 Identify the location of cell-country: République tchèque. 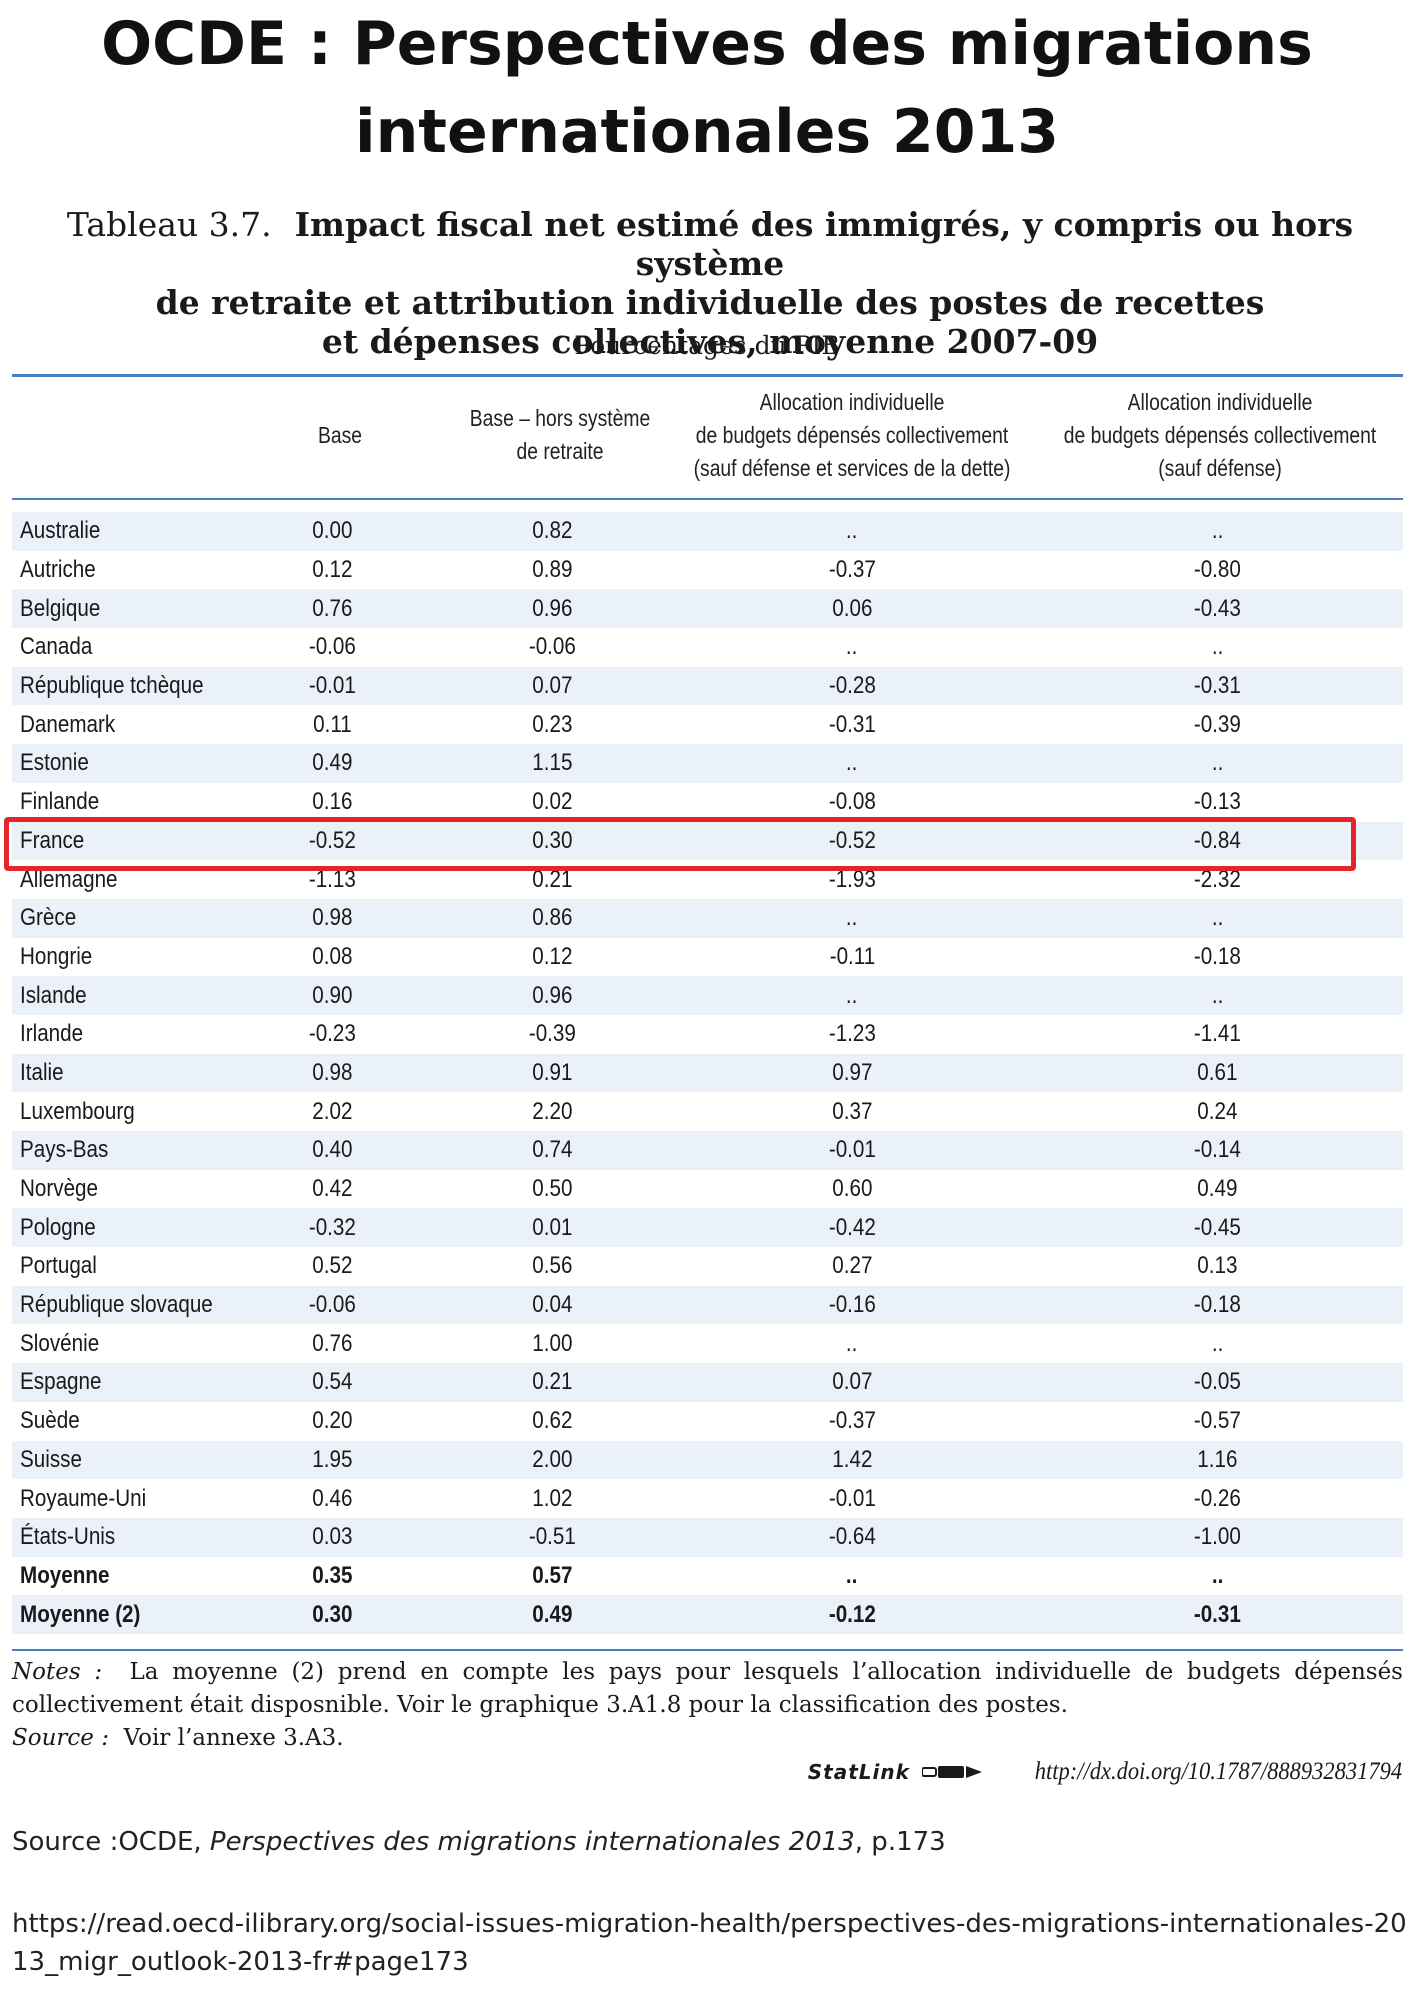
(122, 686).